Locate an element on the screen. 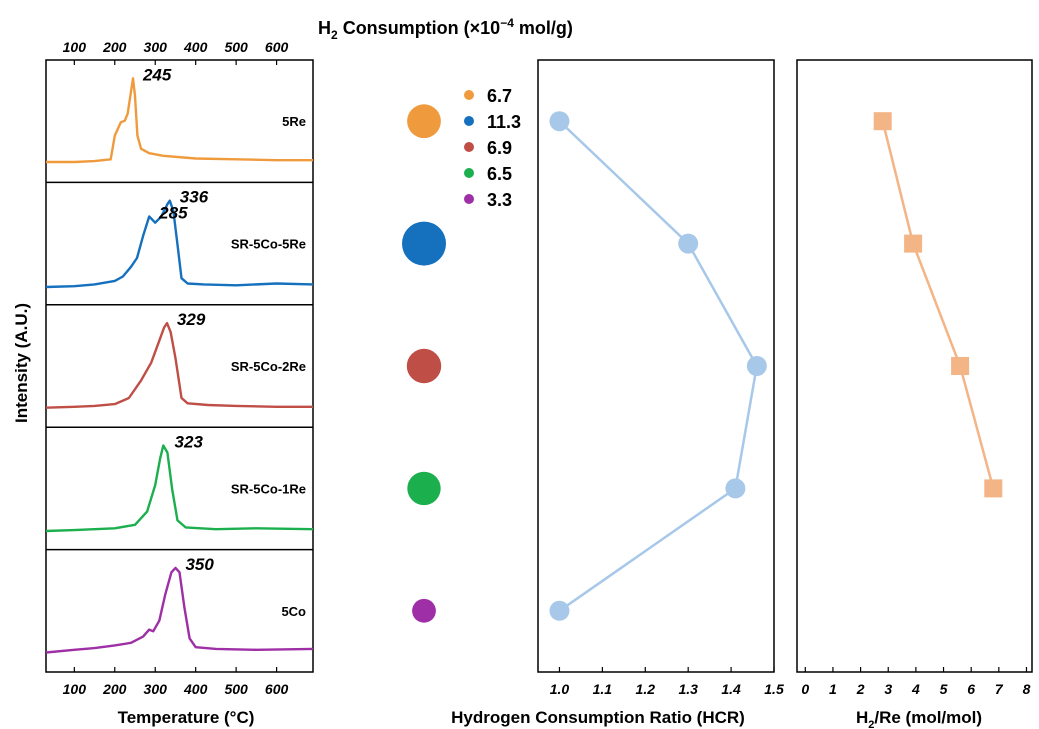 Image resolution: width=1039 pixels, height=729 pixels. hcr-line is located at coordinates (658, 366).